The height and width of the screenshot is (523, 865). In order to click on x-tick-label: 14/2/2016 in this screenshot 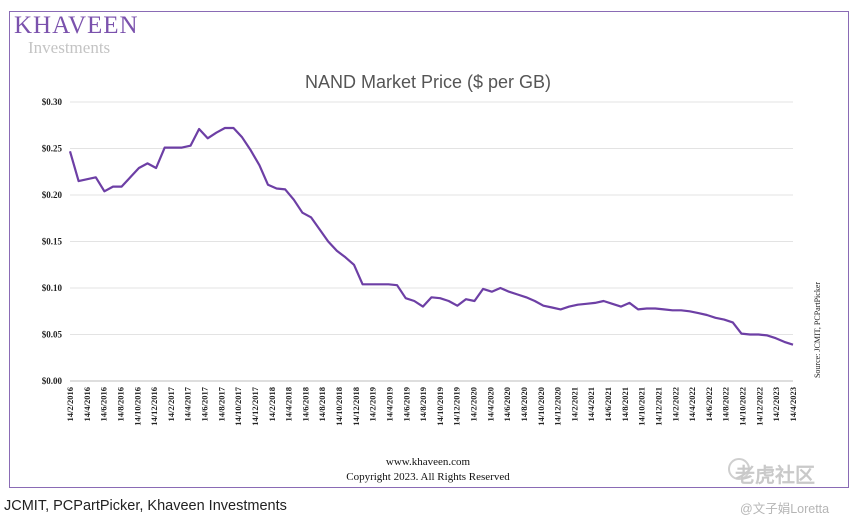, I will do `click(70, 404)`.